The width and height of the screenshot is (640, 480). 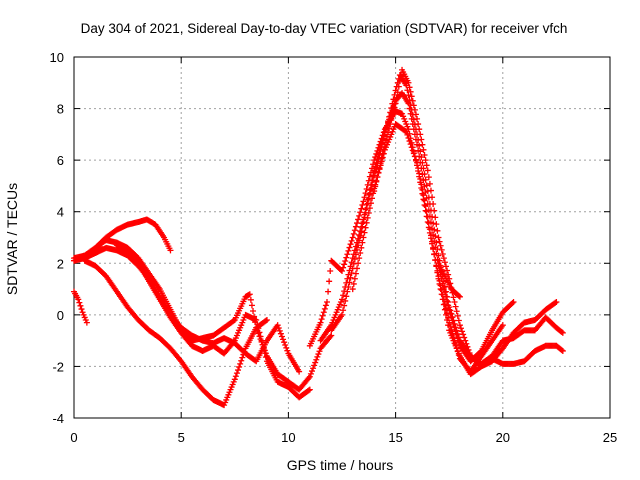 What do you see at coordinates (610, 437) in the screenshot?
I see `x-tick-label: 25` at bounding box center [610, 437].